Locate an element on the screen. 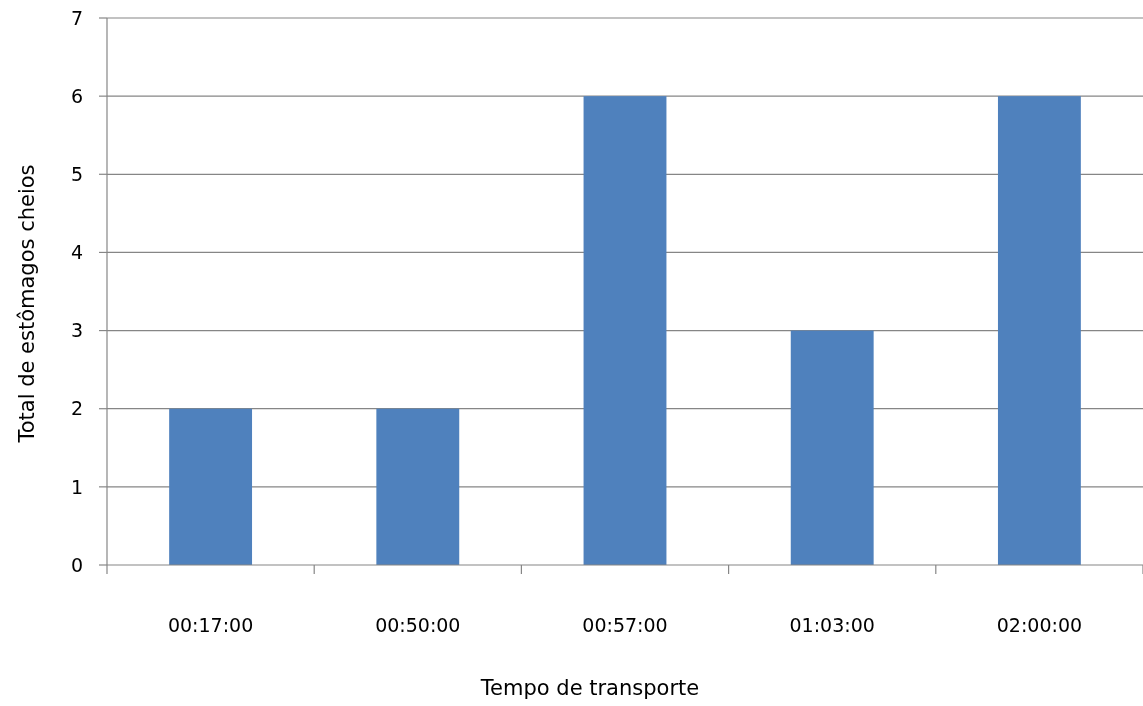 The width and height of the screenshot is (1143, 706). x-tick-label: 01:03:00 is located at coordinates (832, 625).